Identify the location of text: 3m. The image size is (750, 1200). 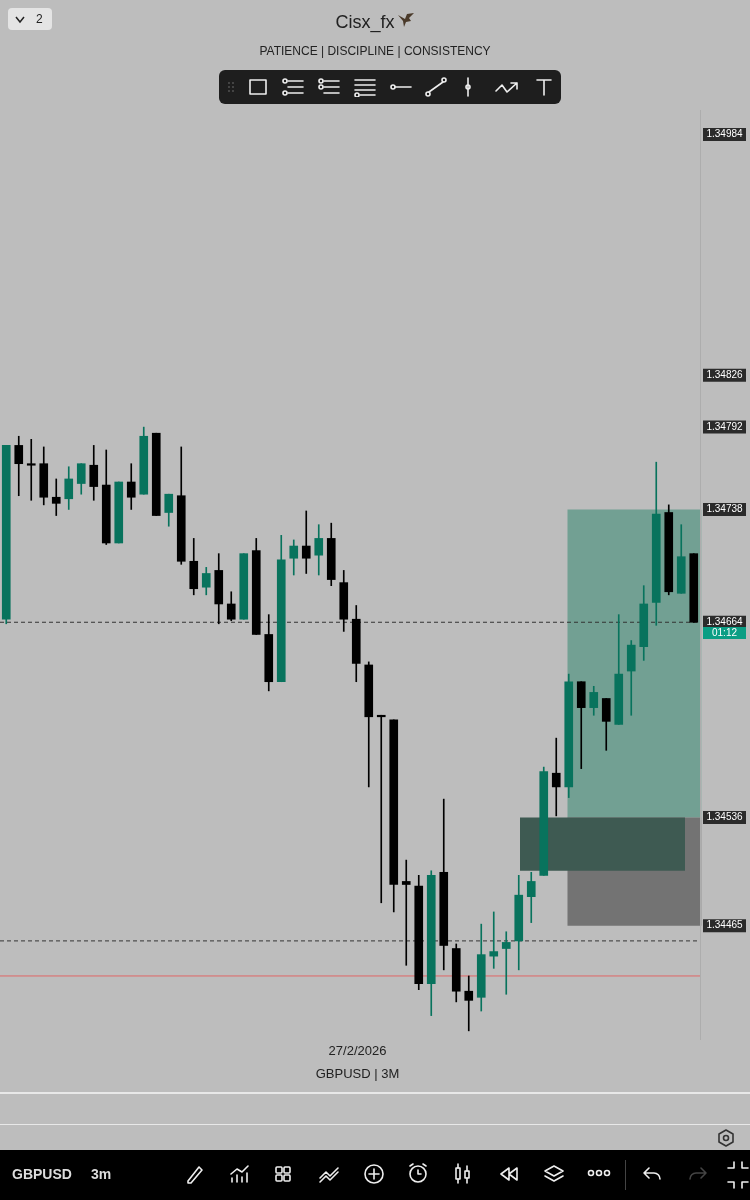
(101, 1174).